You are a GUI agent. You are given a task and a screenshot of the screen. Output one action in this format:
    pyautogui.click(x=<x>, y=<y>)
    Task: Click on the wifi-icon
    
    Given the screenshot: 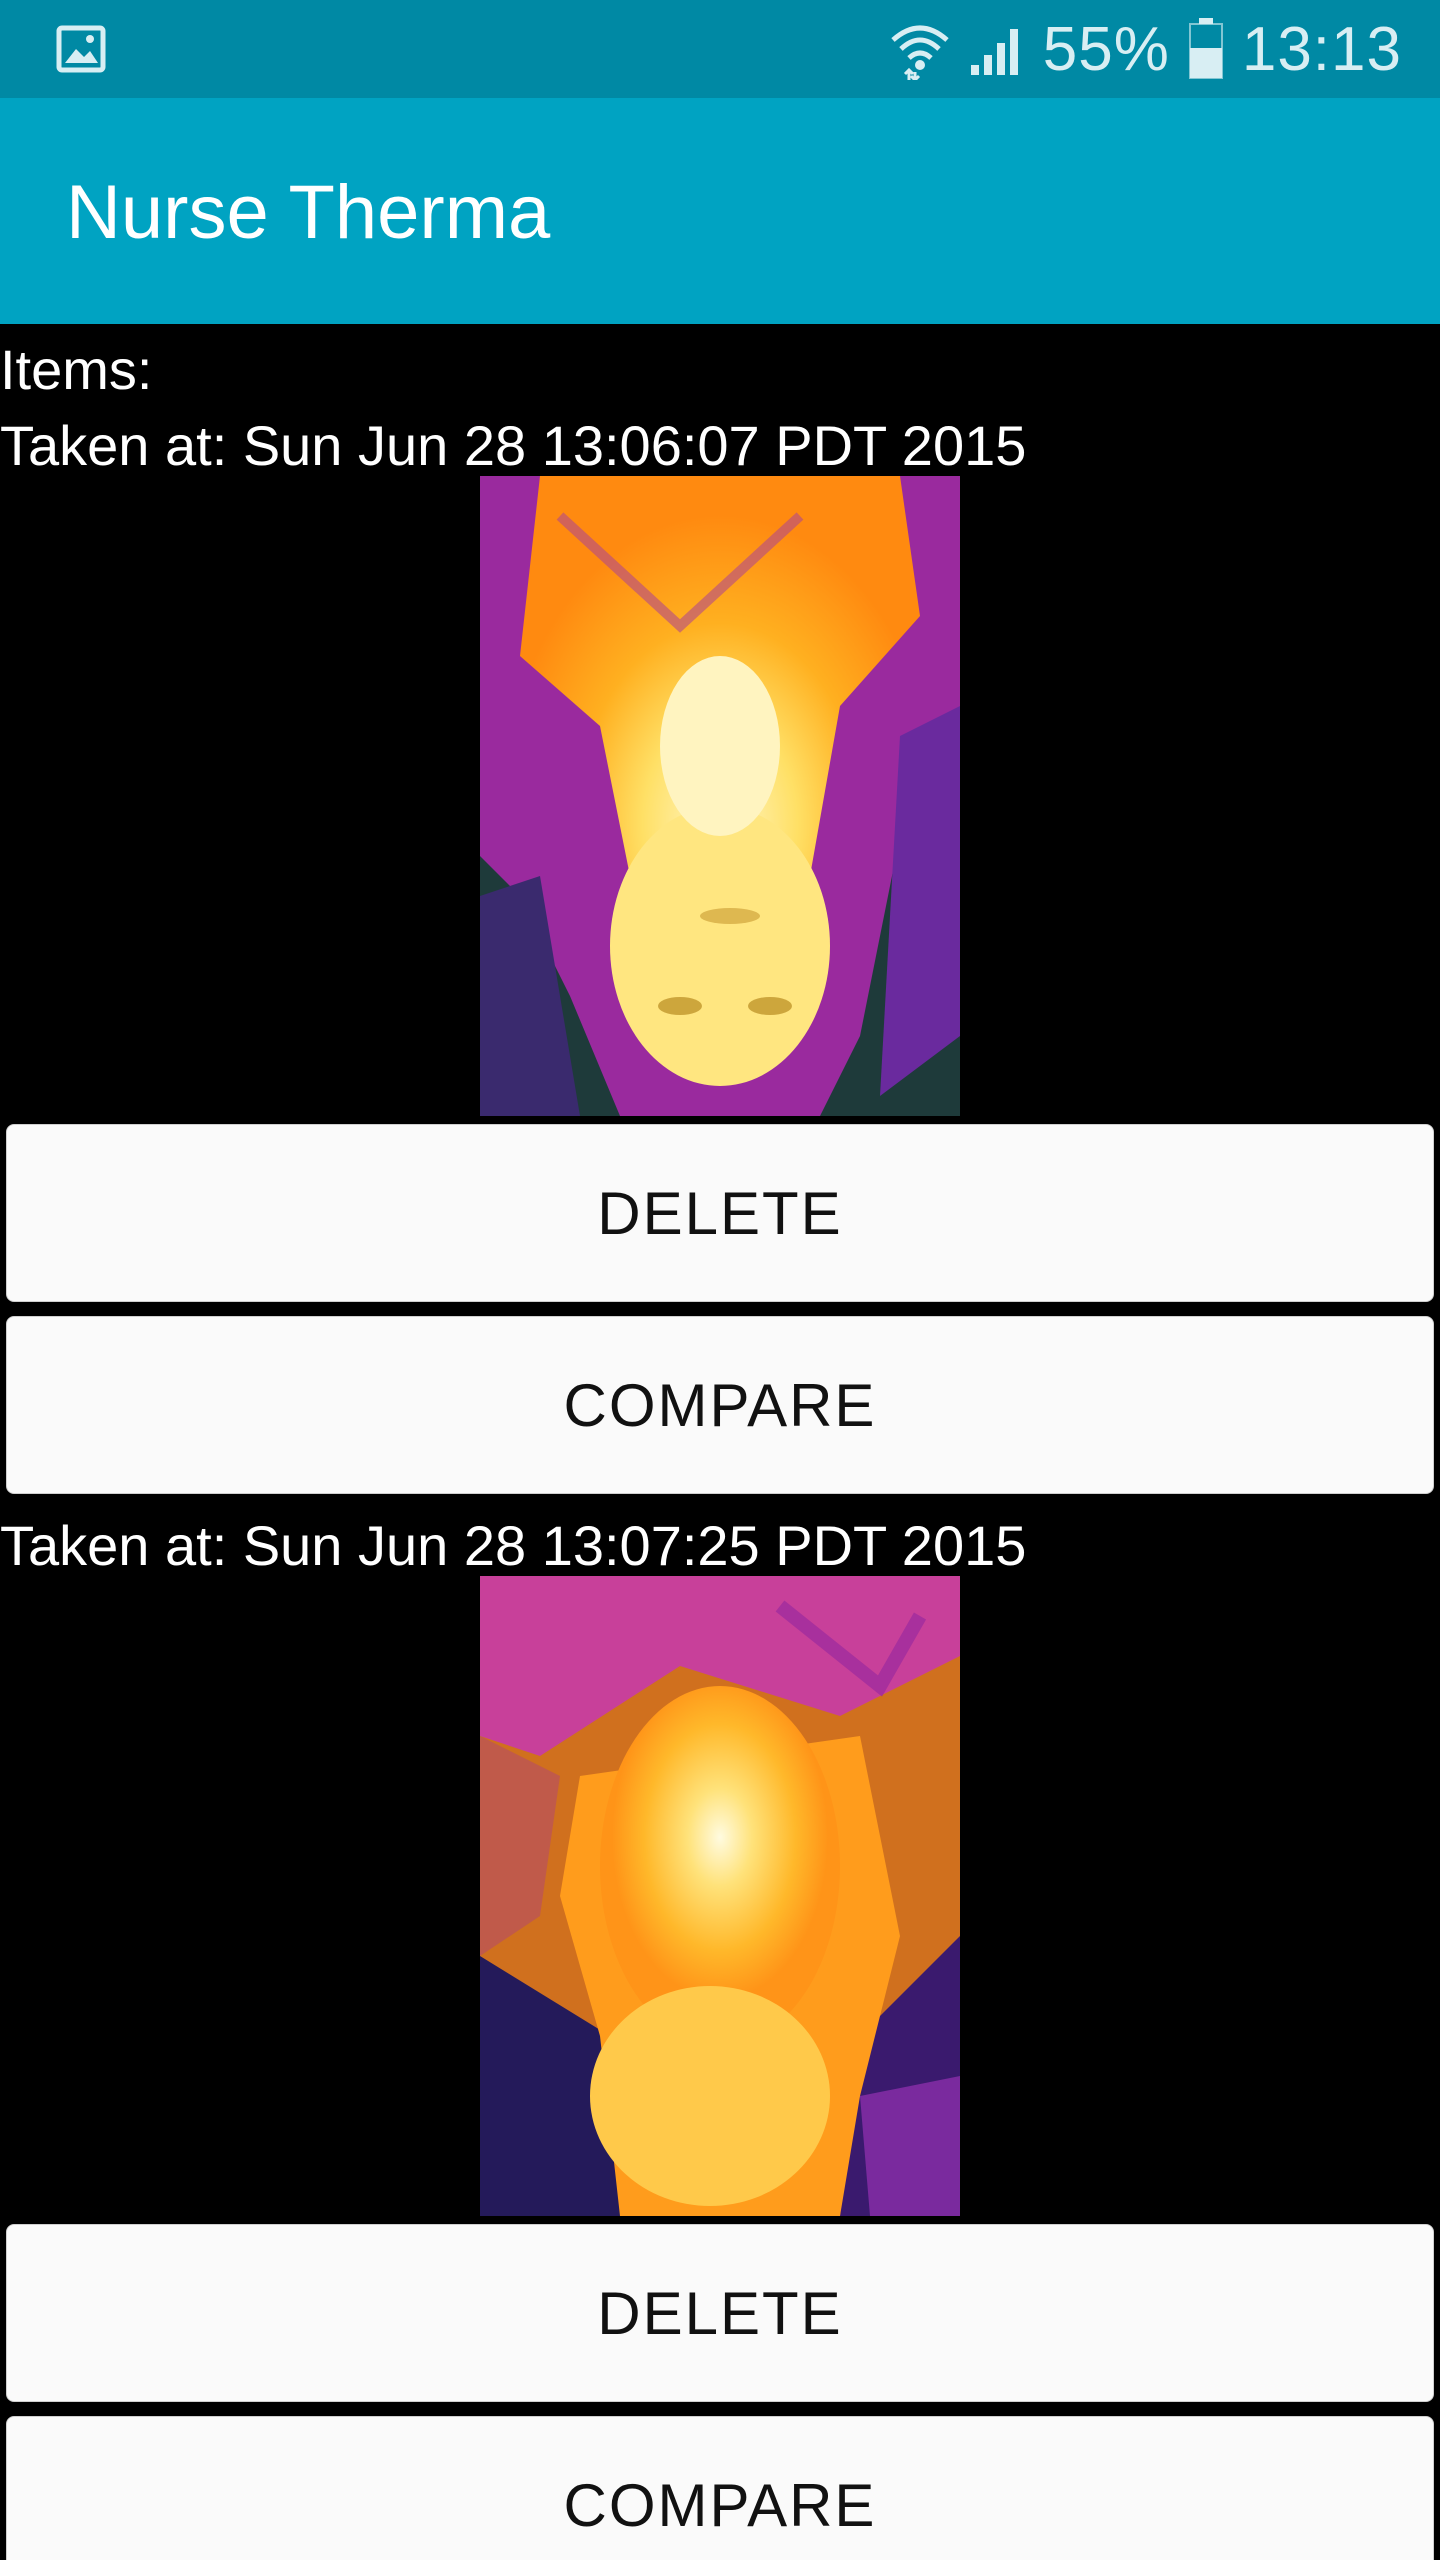 What is the action you would take?
    pyautogui.click(x=920, y=52)
    